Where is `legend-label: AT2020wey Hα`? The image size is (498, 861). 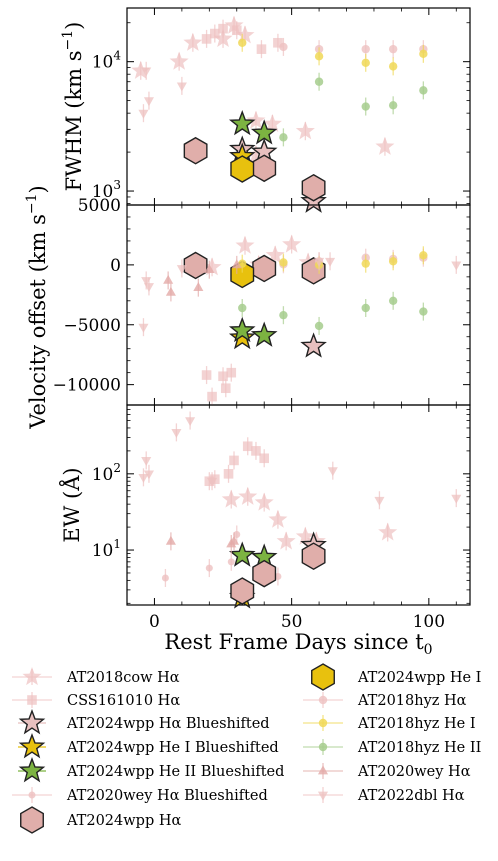
legend-label: AT2020wey Hα is located at coordinates (414, 772).